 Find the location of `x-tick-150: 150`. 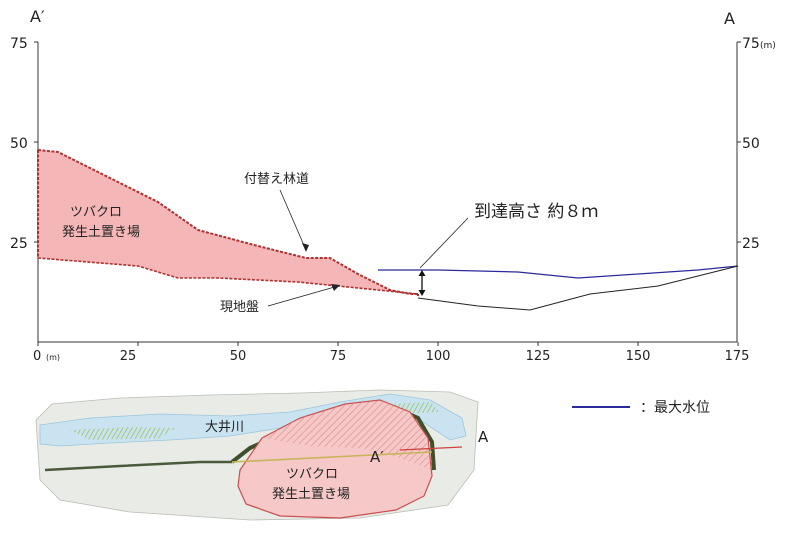

x-tick-150: 150 is located at coordinates (638, 356).